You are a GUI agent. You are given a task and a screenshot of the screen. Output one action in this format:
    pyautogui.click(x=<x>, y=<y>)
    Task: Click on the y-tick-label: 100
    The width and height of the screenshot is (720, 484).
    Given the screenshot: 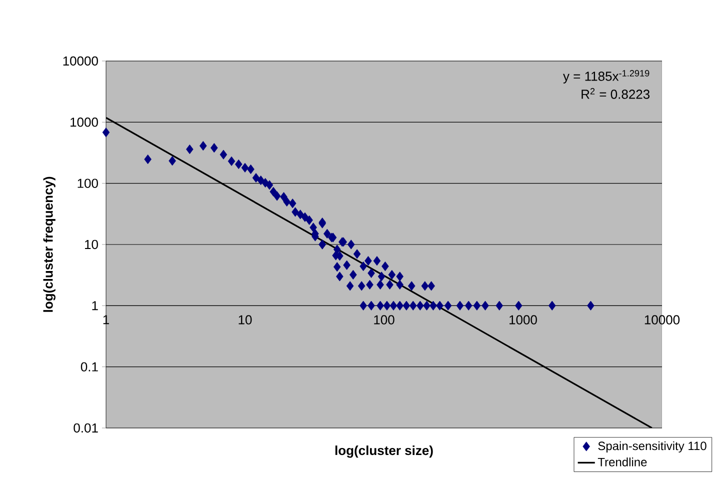 What is the action you would take?
    pyautogui.click(x=88, y=183)
    